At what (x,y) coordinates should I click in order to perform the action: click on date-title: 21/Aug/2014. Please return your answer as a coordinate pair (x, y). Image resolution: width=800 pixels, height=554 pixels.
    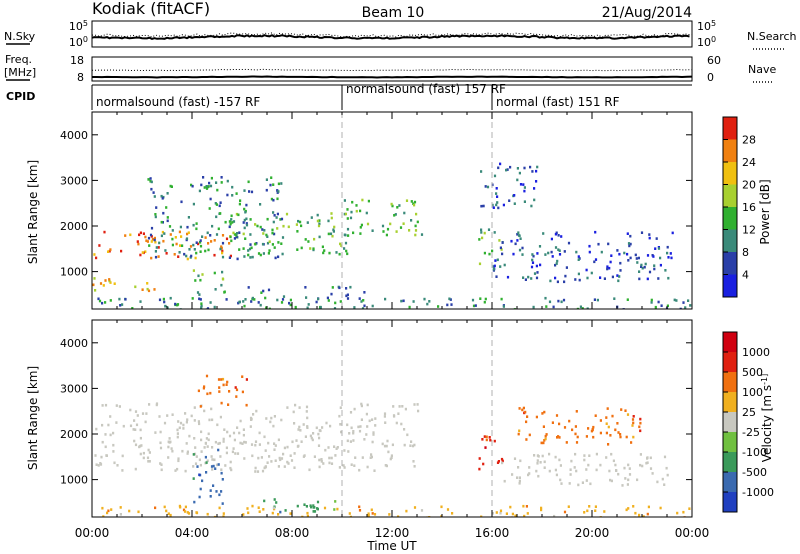
    Looking at the image, I should click on (647, 13).